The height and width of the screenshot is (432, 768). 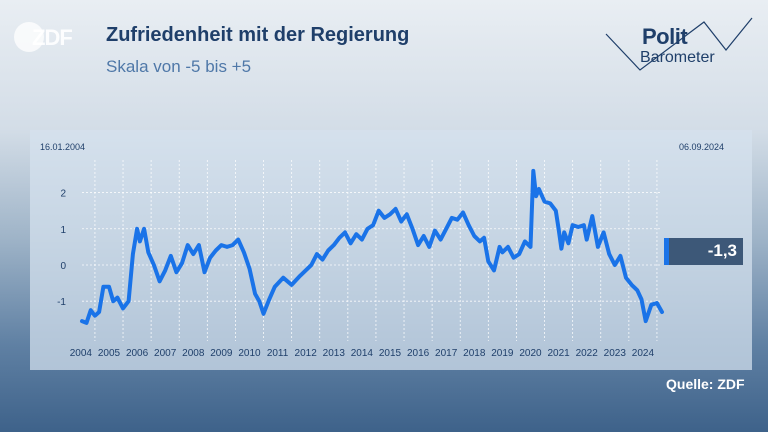 What do you see at coordinates (362, 353) in the screenshot?
I see `x-tick-label: 2014` at bounding box center [362, 353].